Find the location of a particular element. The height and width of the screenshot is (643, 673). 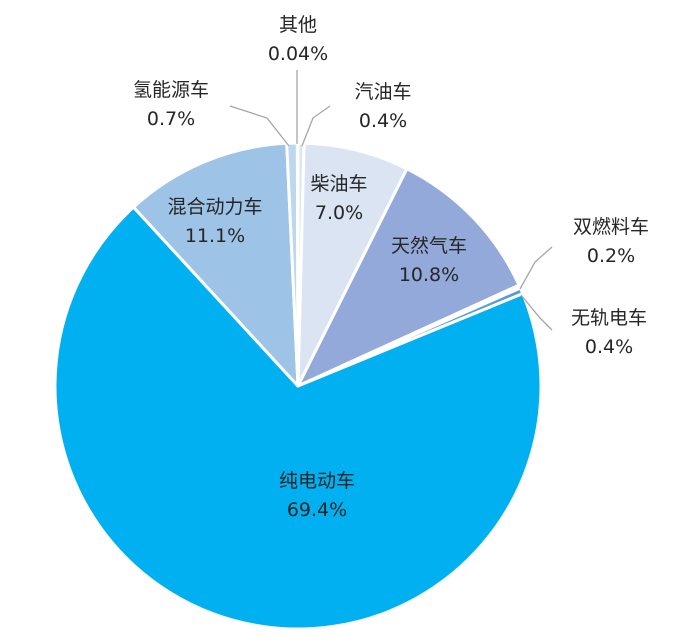

slice-name-label: 汽油车 is located at coordinates (382, 92).